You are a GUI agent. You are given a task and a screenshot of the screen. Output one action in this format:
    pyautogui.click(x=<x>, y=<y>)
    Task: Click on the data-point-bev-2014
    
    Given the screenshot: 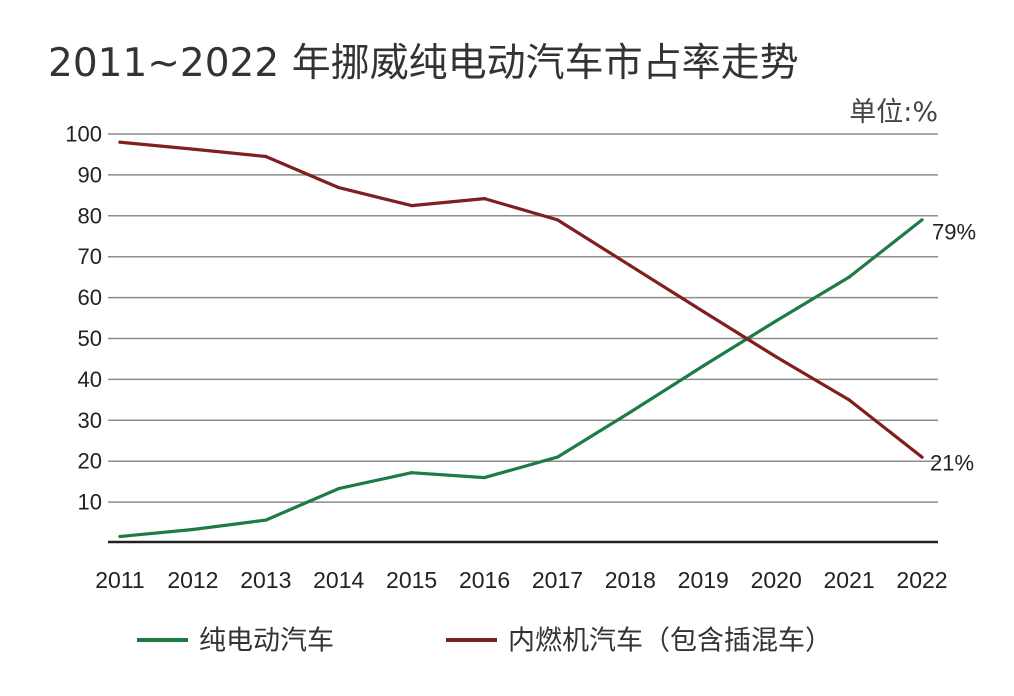 What is the action you would take?
    pyautogui.click(x=339, y=489)
    